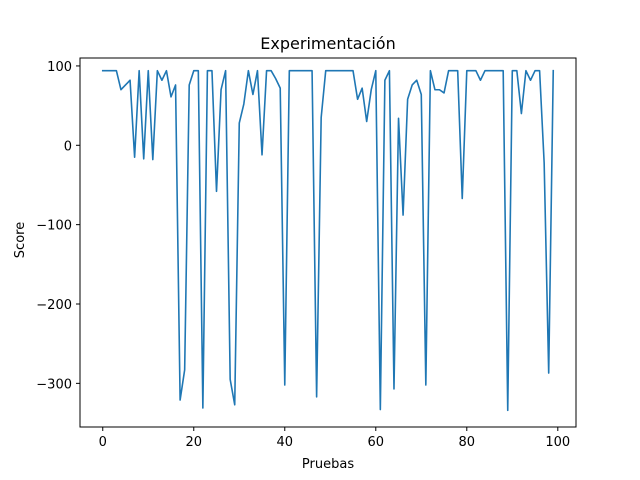 The height and width of the screenshot is (480, 640). Describe the element at coordinates (376, 442) in the screenshot. I see `x-tick-label: 60` at that location.